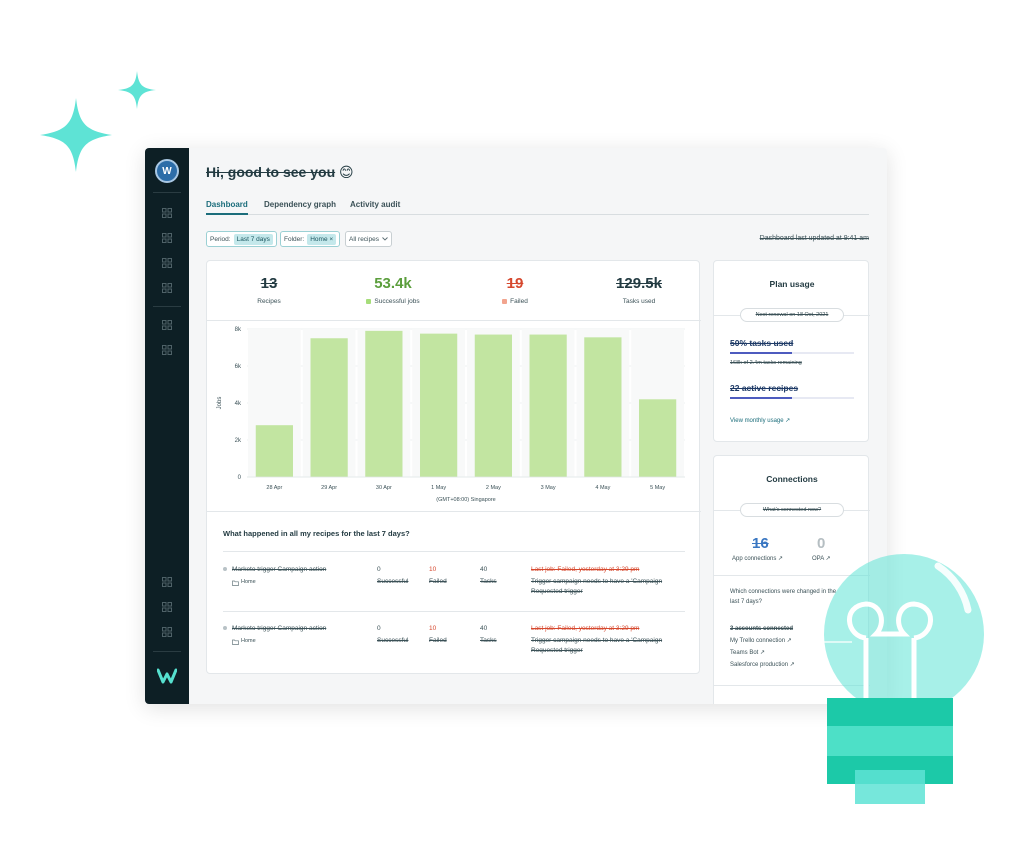 Image resolution: width=1024 pixels, height=853 pixels. I want to click on connection-link: Salesforce production ↗, so click(762, 665).